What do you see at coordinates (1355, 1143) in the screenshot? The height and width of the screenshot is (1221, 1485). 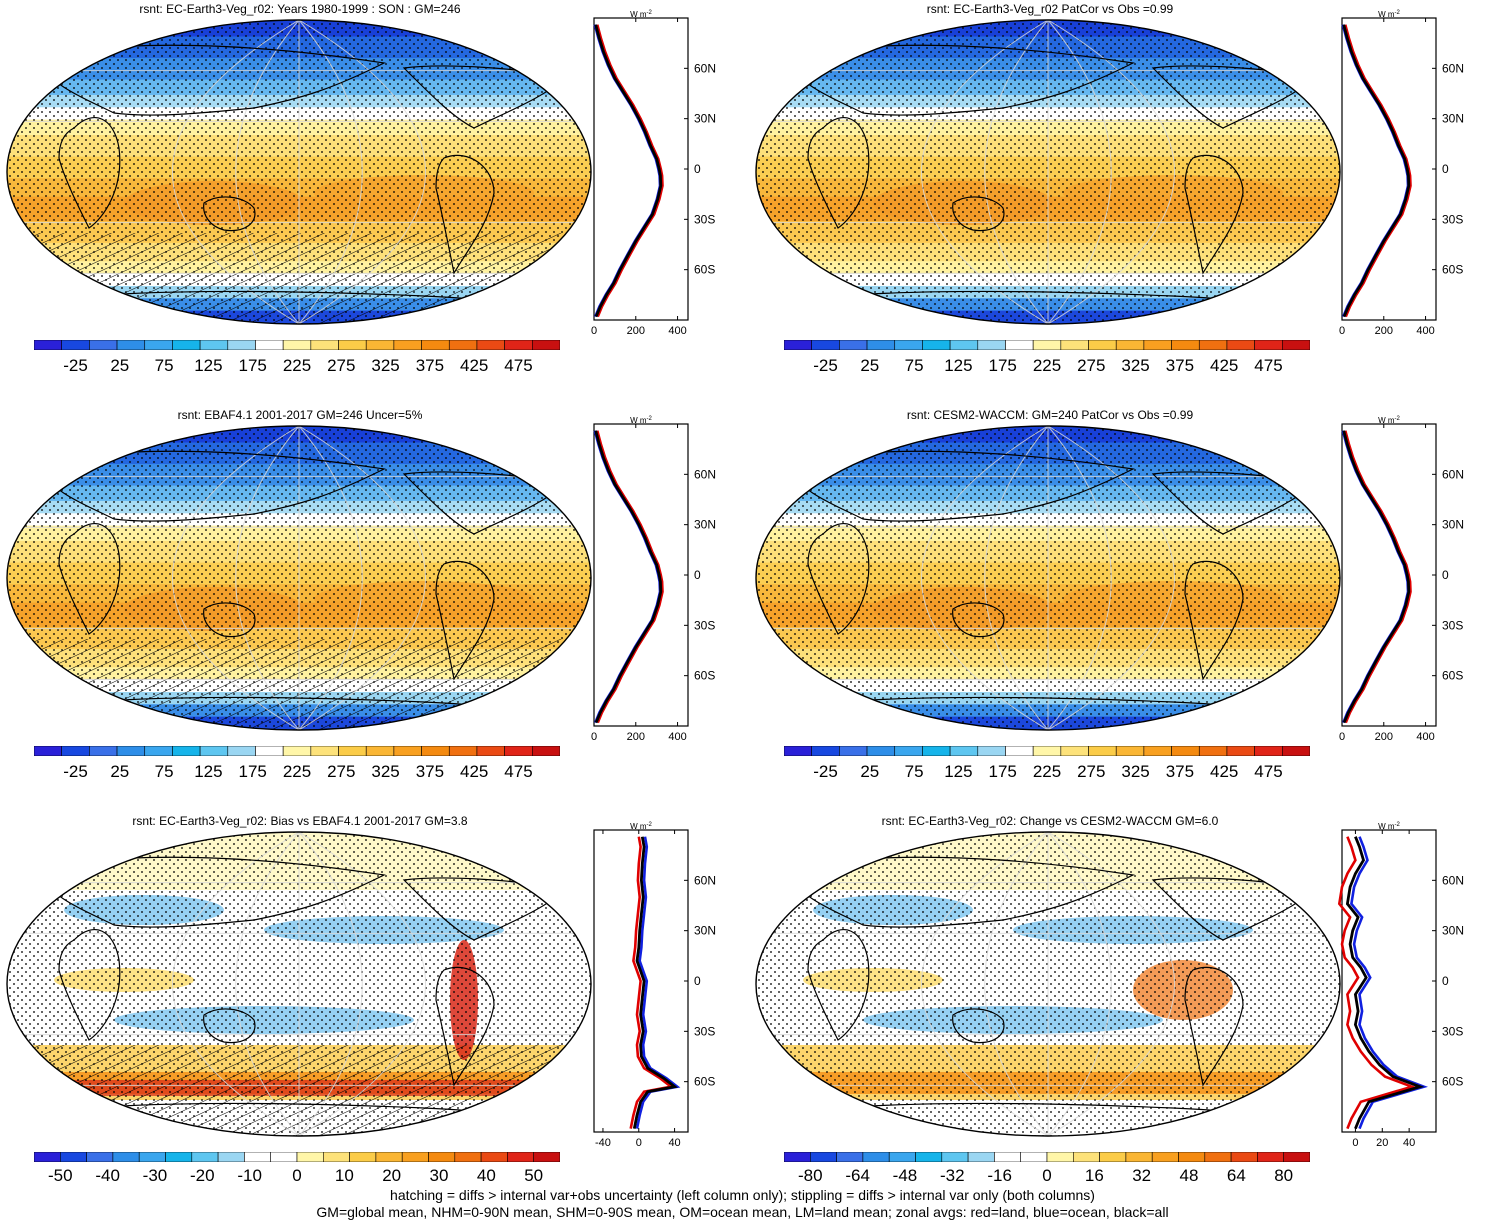 I see `profile-x-tick-label: 0` at bounding box center [1355, 1143].